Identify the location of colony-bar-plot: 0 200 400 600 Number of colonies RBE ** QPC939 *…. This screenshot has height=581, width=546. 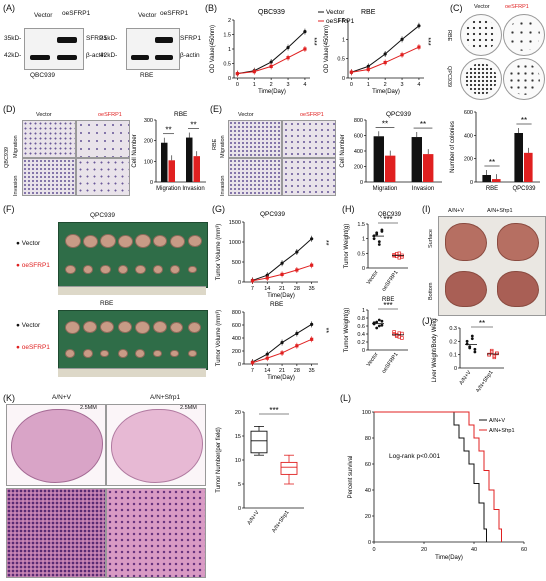
(495, 151).